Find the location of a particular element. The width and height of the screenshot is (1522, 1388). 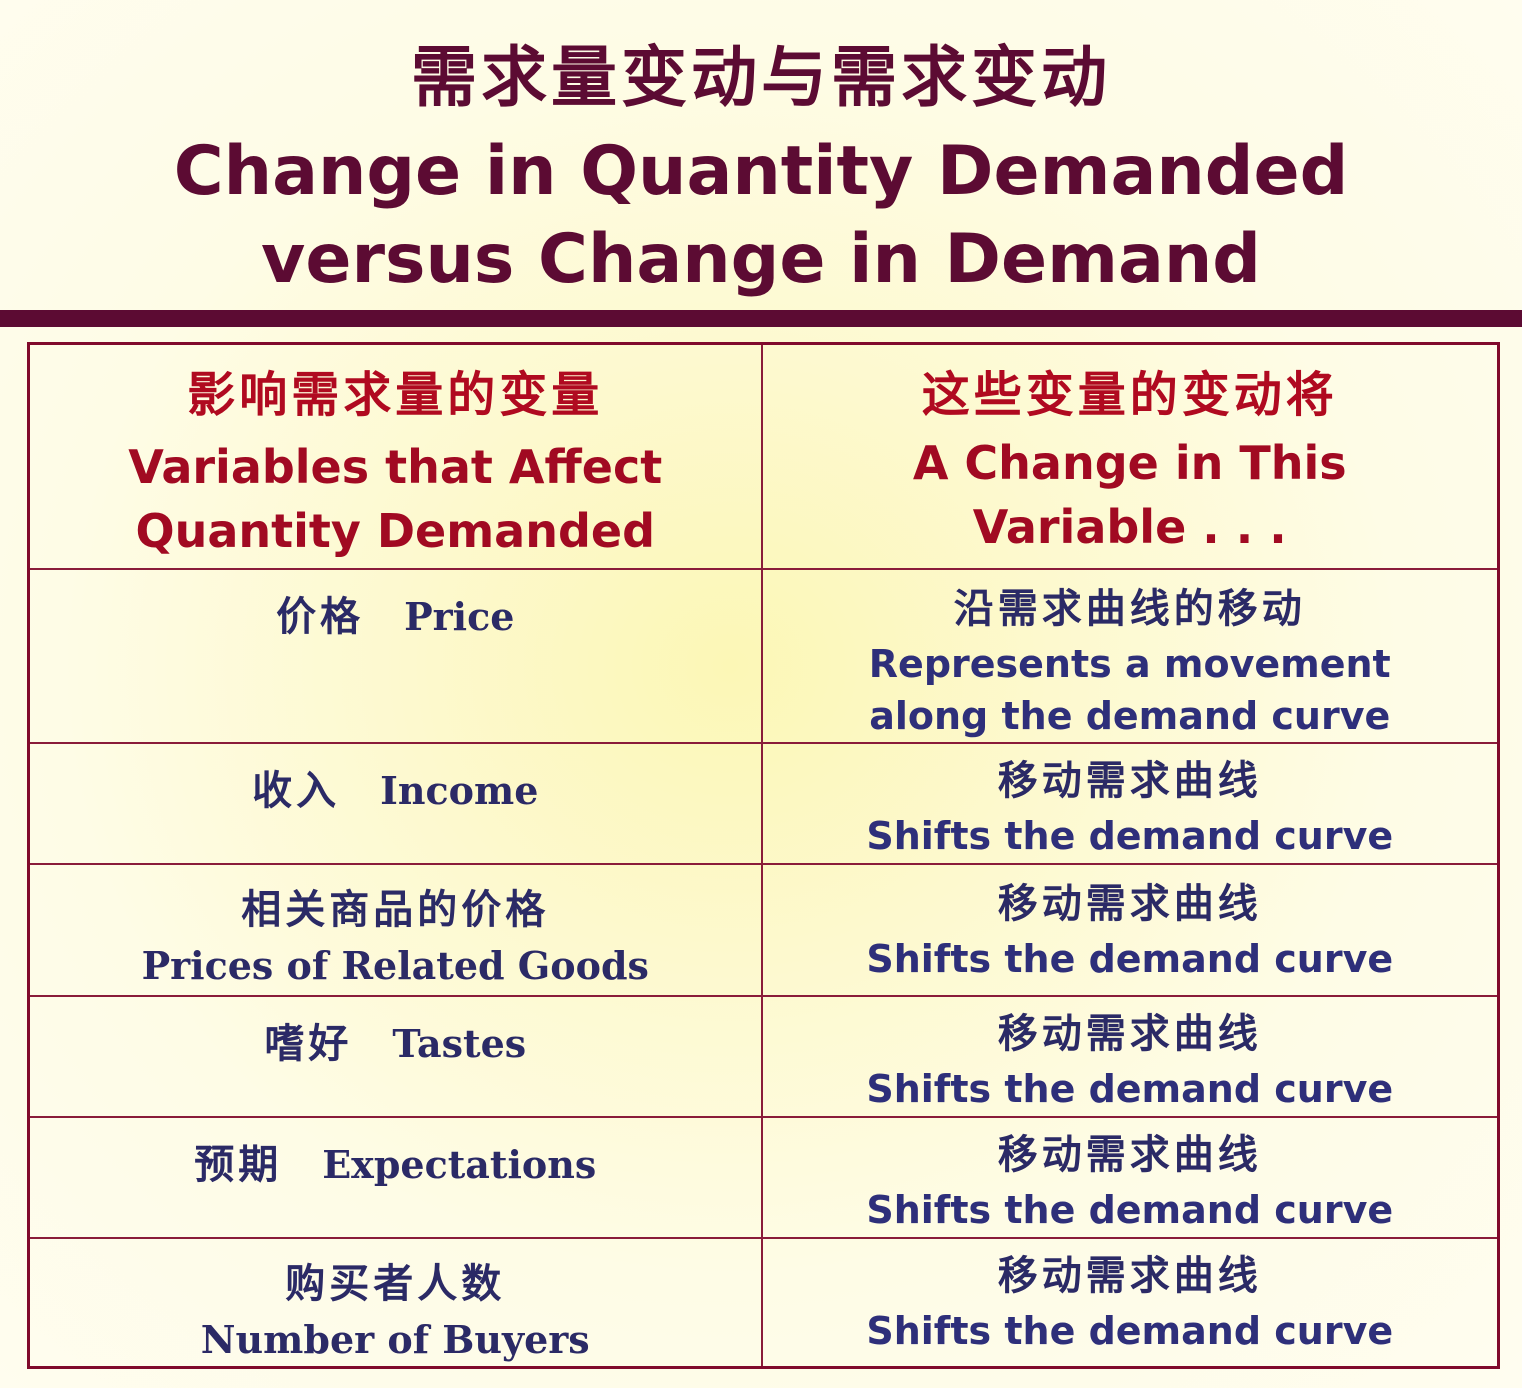

title-english-line-1: Change in Quantity Demanded is located at coordinates (761, 171).